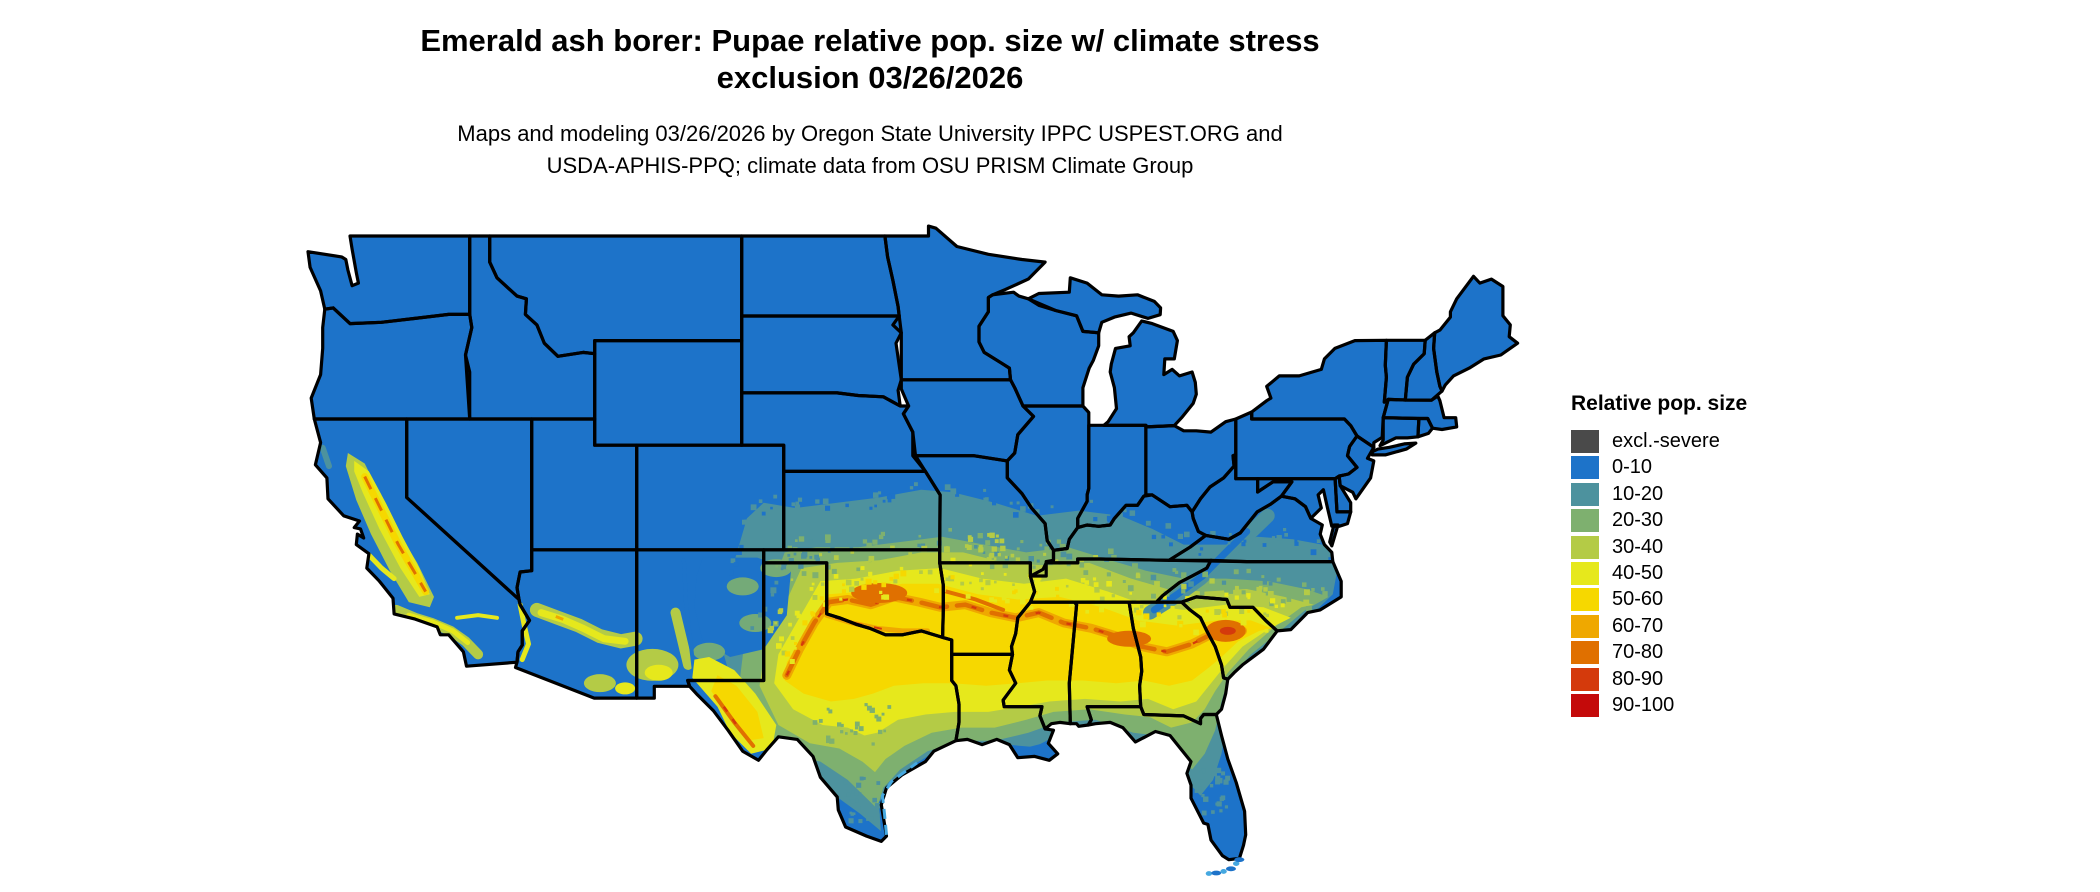 The height and width of the screenshot is (892, 2100). What do you see at coordinates (1638, 678) in the screenshot?
I see `legend-item-label: 80-90` at bounding box center [1638, 678].